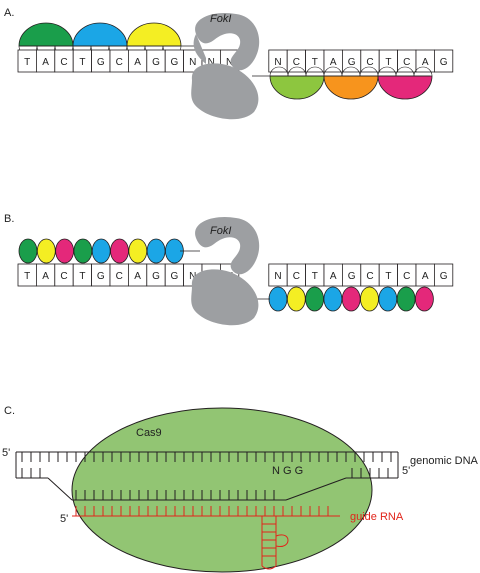 The image size is (480, 573). Describe the element at coordinates (9, 411) in the screenshot. I see `panel-c-label: C.` at that location.